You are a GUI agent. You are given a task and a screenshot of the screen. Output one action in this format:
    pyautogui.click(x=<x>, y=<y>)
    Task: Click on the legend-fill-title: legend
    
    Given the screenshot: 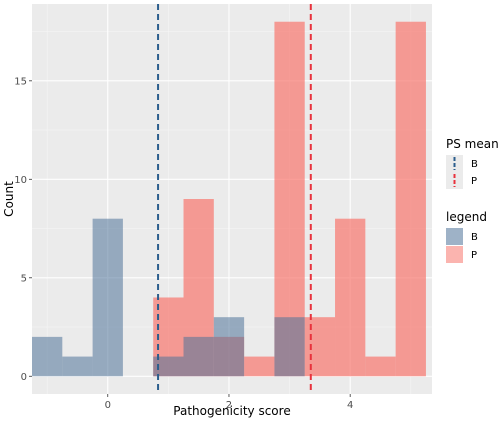 What is the action you would take?
    pyautogui.click(x=466, y=217)
    